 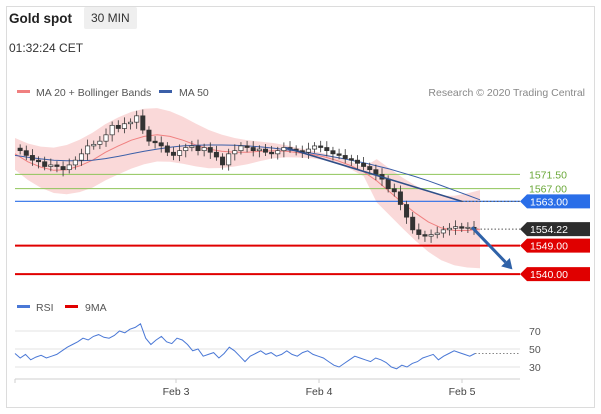 What do you see at coordinates (71, 306) in the screenshot?
I see `legend-swatch-9ma` at bounding box center [71, 306].